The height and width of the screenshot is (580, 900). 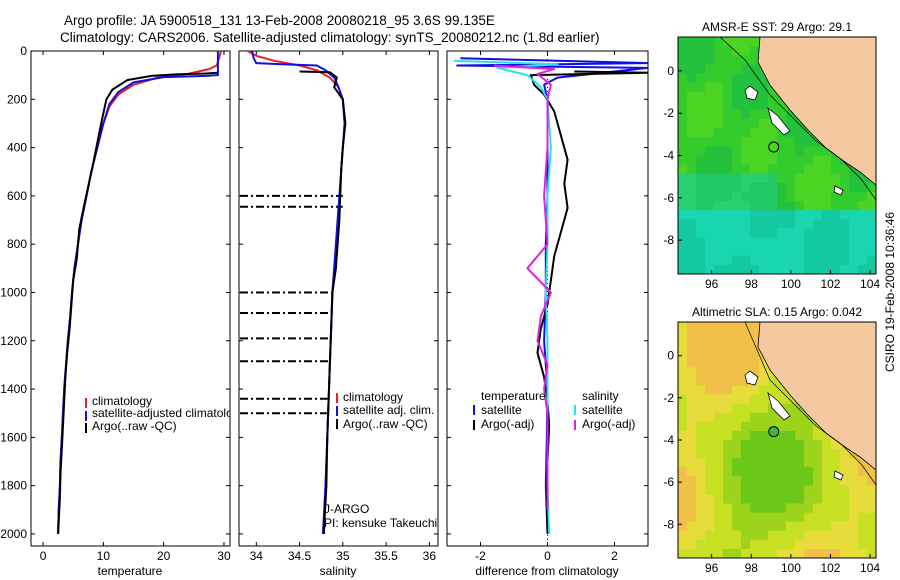 I want to click on x-tick-label: 36, so click(x=430, y=556).